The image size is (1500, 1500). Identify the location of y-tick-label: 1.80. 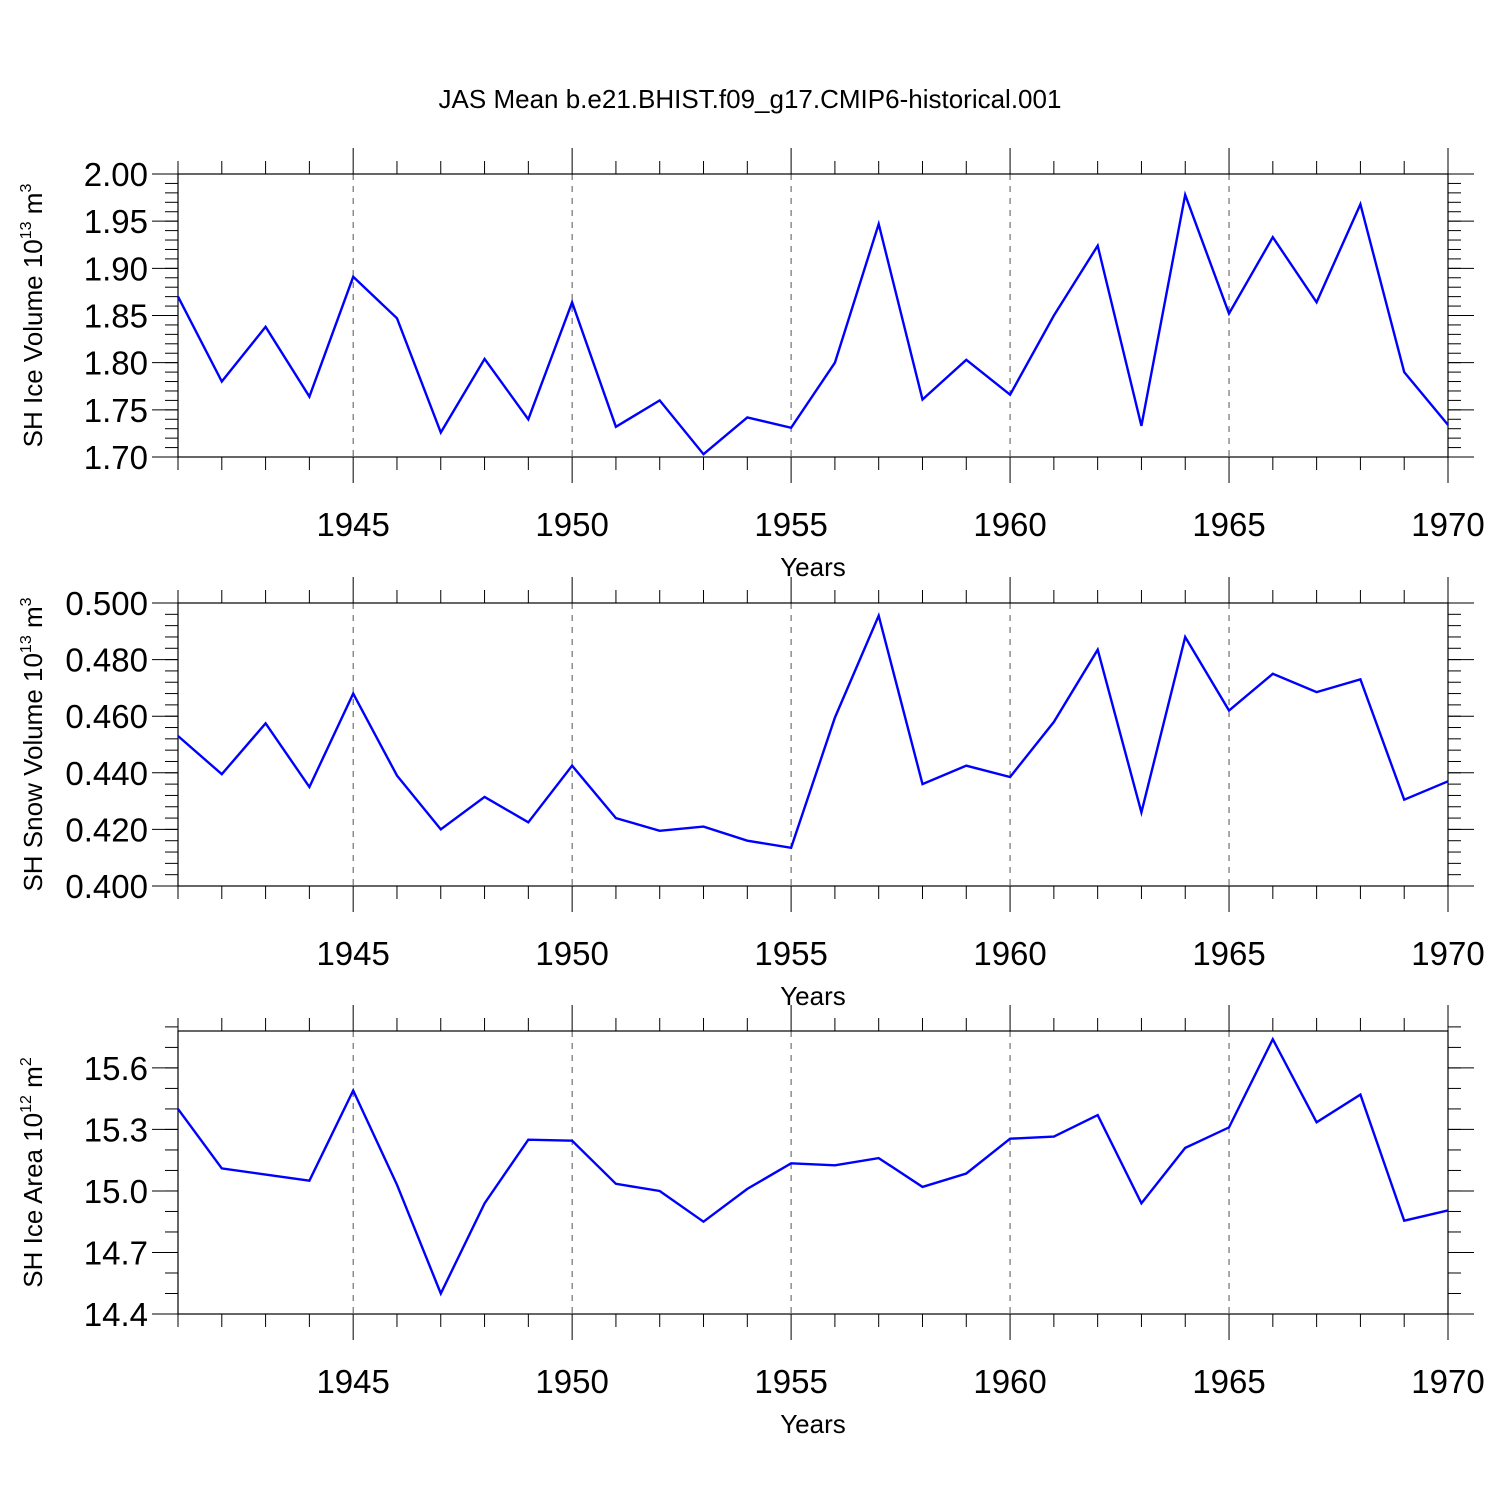
(116, 363).